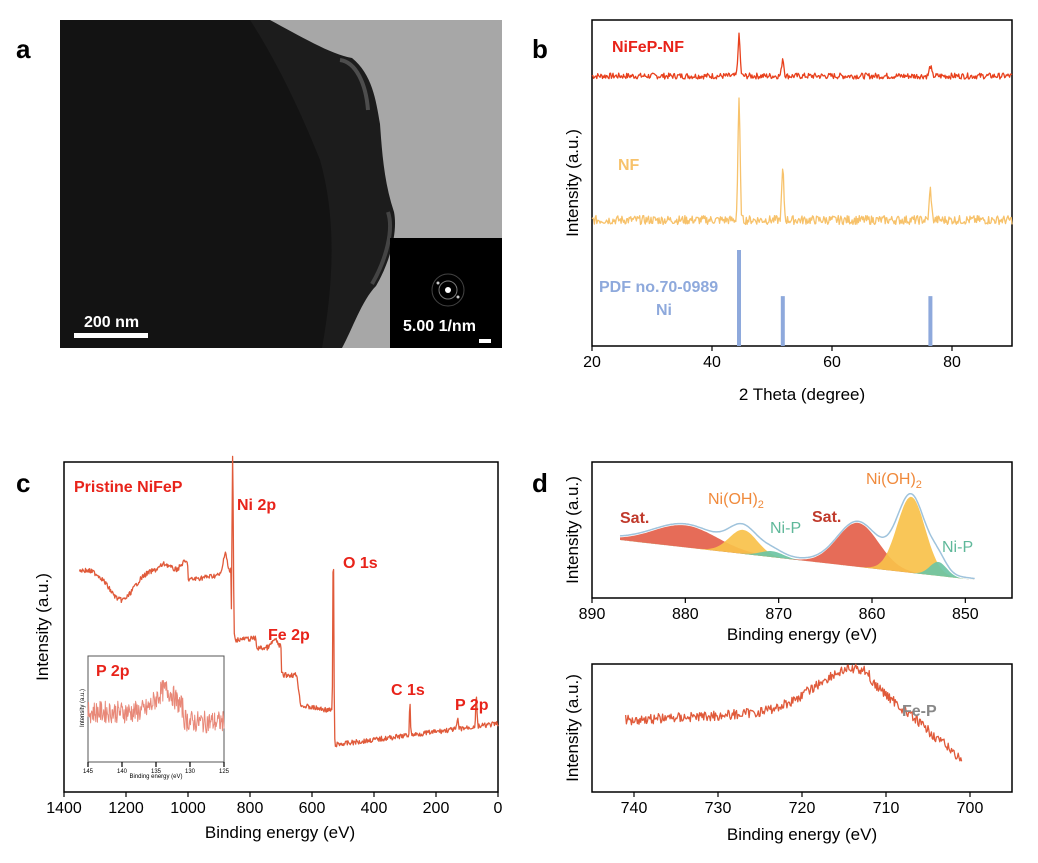 Image resolution: width=1038 pixels, height=863 pixels. Describe the element at coordinates (113, 671) in the screenshot. I see `inset-title: P 2p` at that location.